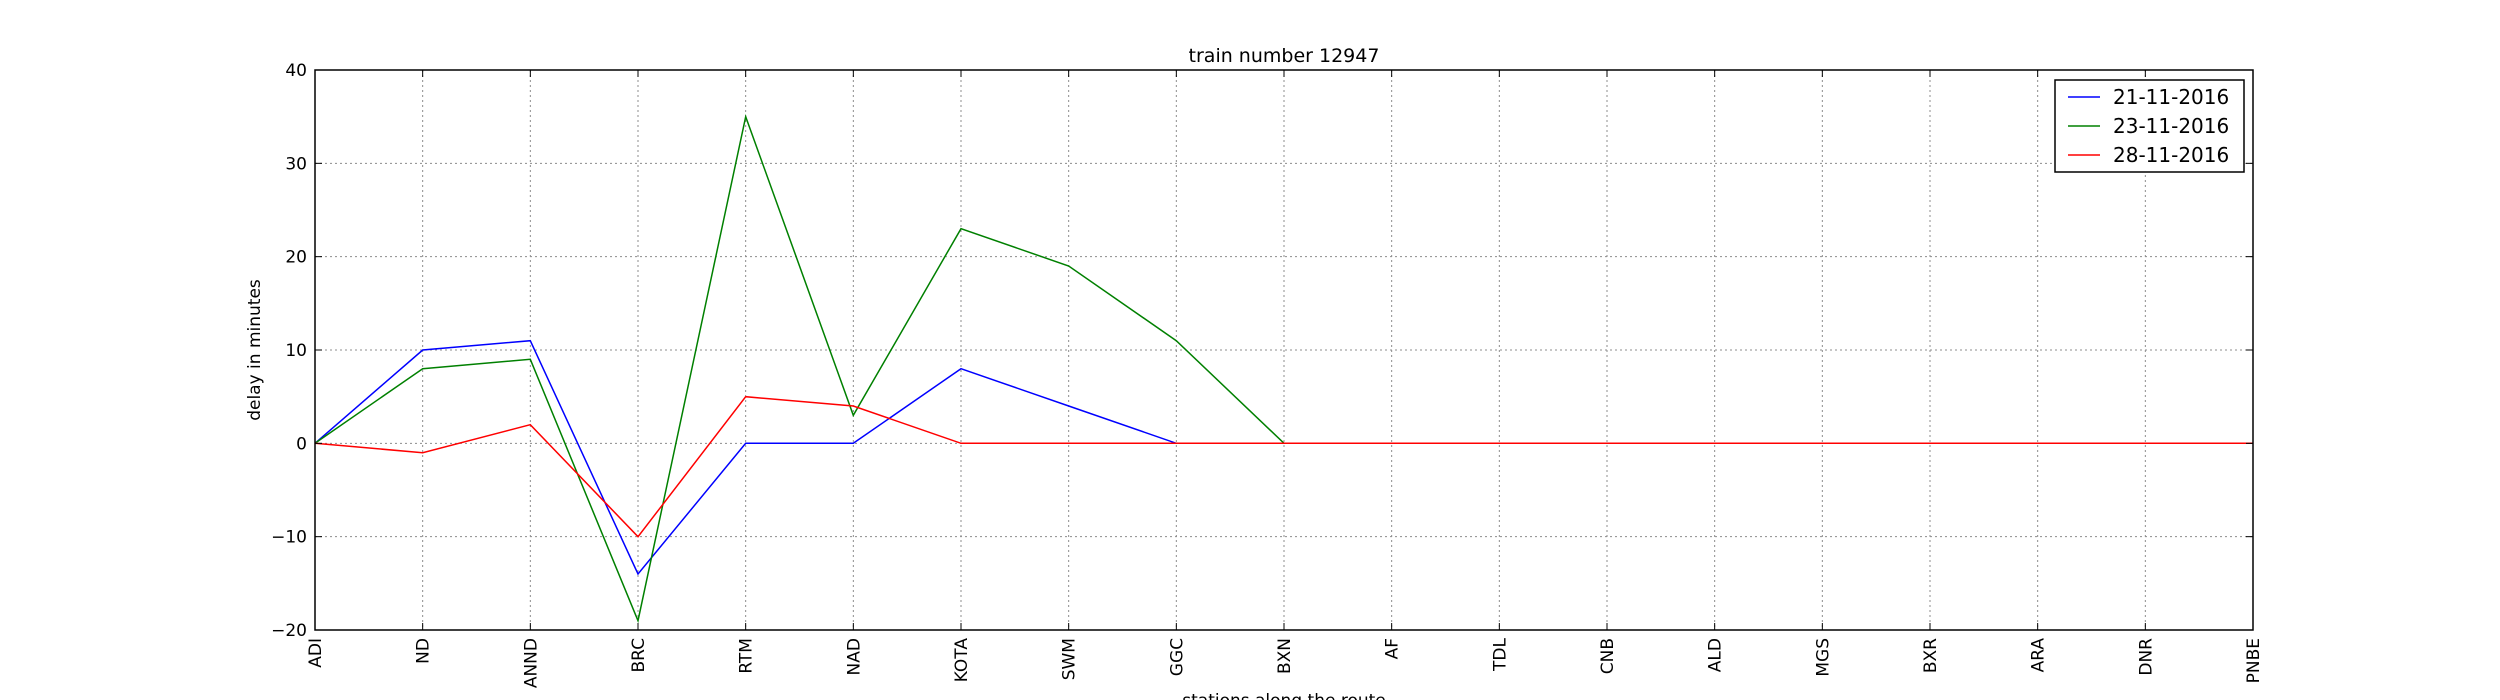 The height and width of the screenshot is (700, 2500). Describe the element at coordinates (424, 651) in the screenshot. I see `x-tick-label: ND` at that location.